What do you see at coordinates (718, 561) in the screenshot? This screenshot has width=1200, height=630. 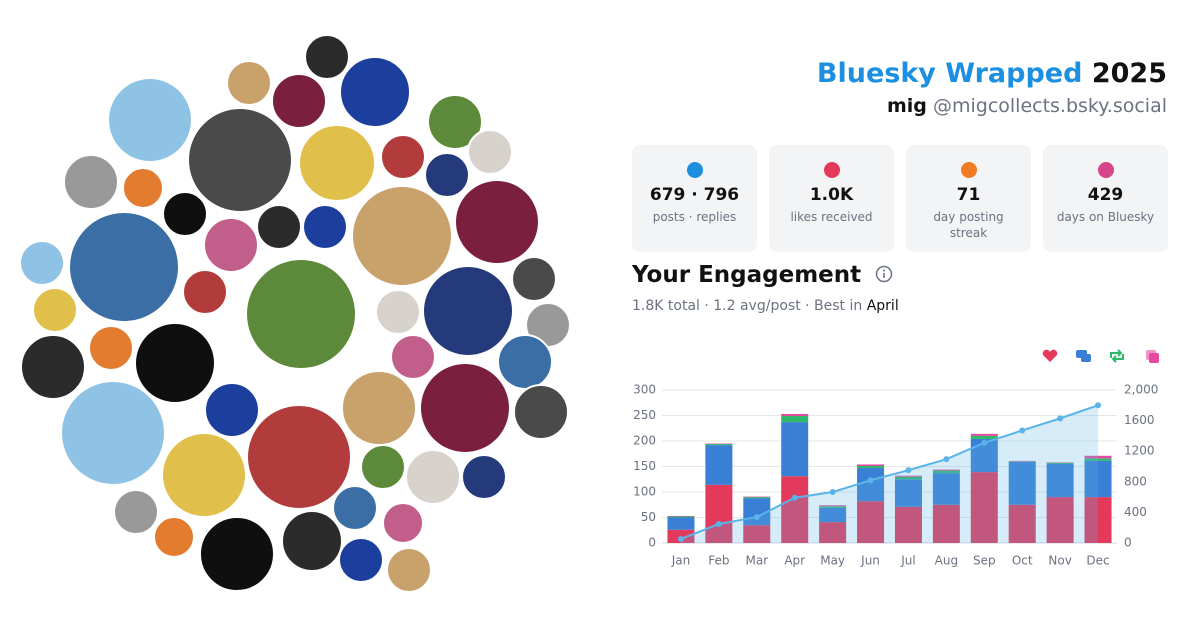 I see `x-tick-label: Feb` at bounding box center [718, 561].